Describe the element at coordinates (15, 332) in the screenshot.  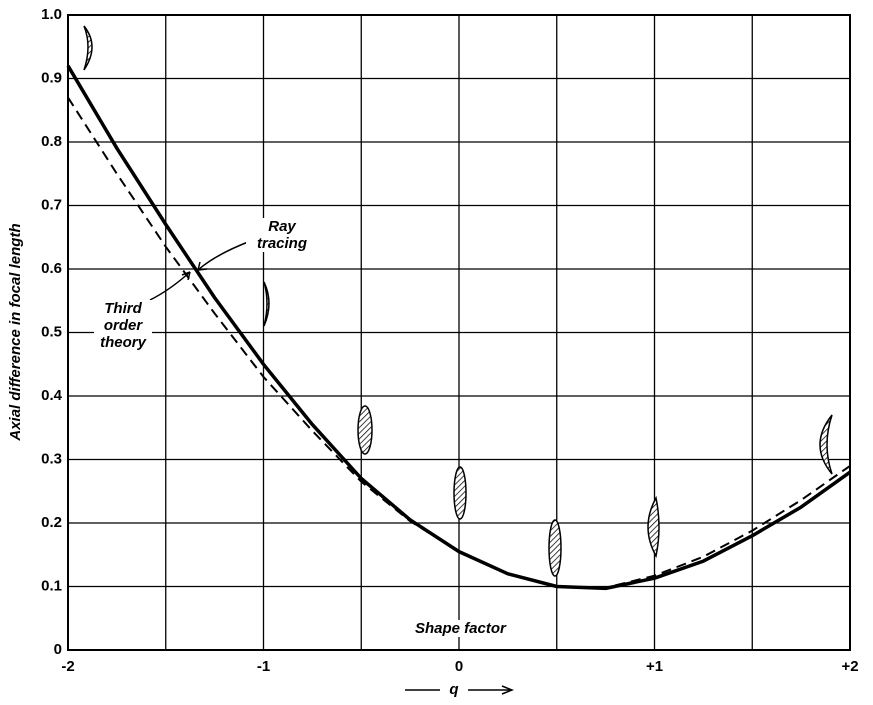
I see `y-axis-title: Axial difference in focal length` at that location.